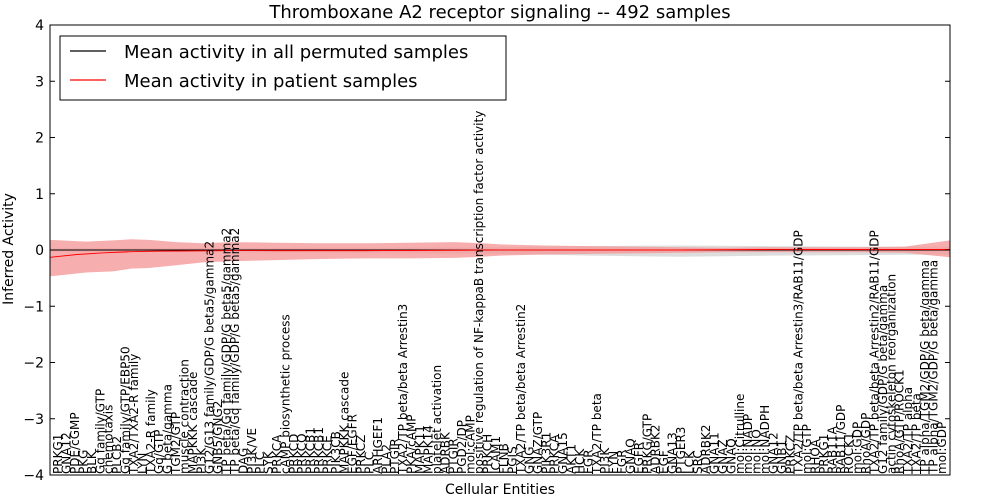  What do you see at coordinates (361, 454) in the screenshot?
I see `entity-label: PRKCZ` at bounding box center [361, 454].